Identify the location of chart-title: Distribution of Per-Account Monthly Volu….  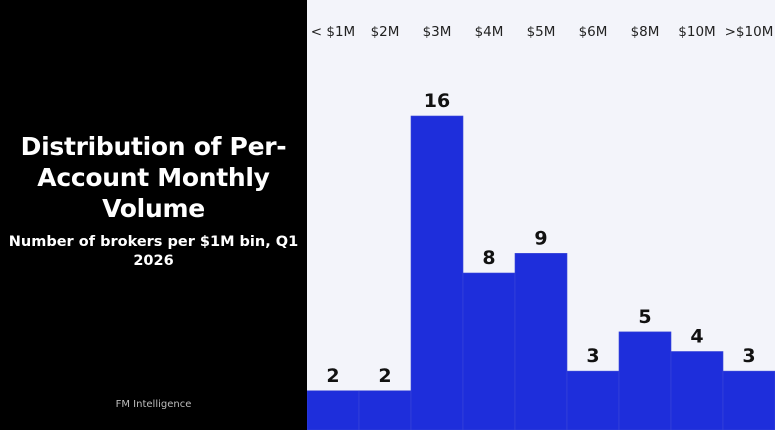
(153, 177).